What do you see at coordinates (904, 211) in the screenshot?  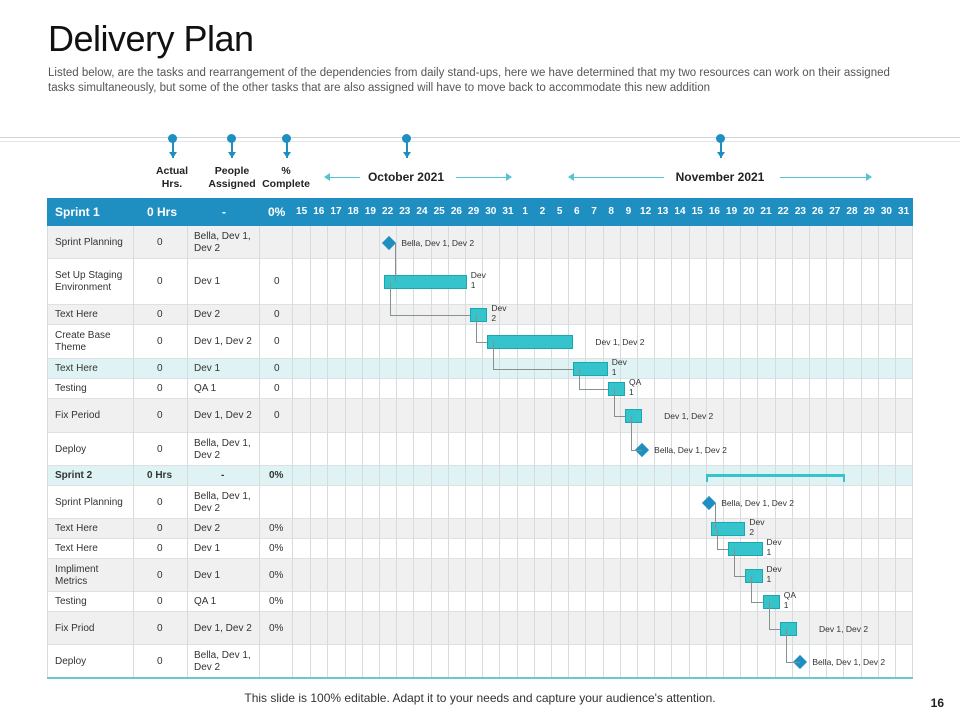 I see `day-label: 31` at bounding box center [904, 211].